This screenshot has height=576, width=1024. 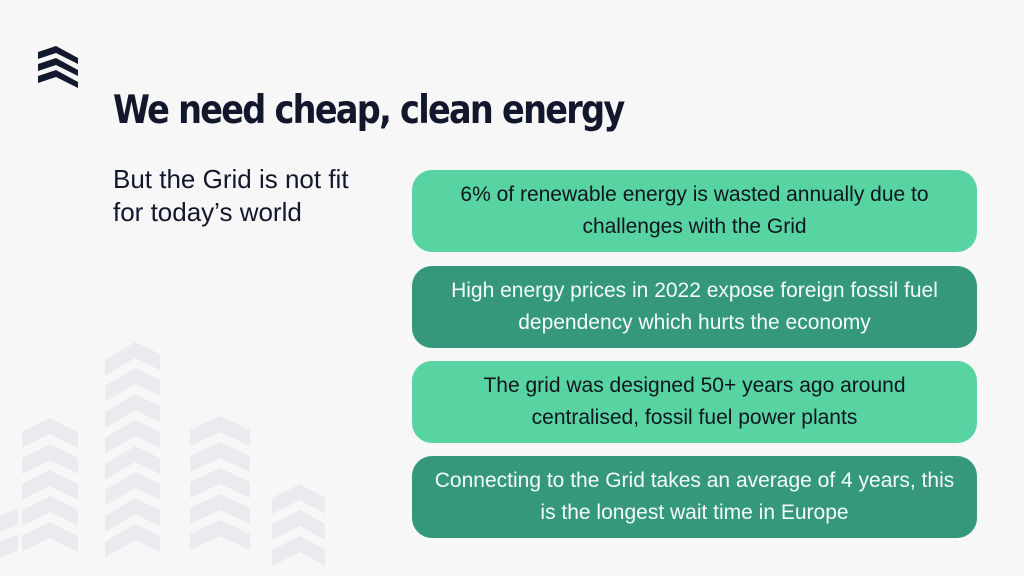 What do you see at coordinates (58, 67) in the screenshot?
I see `stacked-chevrons-logo-icon` at bounding box center [58, 67].